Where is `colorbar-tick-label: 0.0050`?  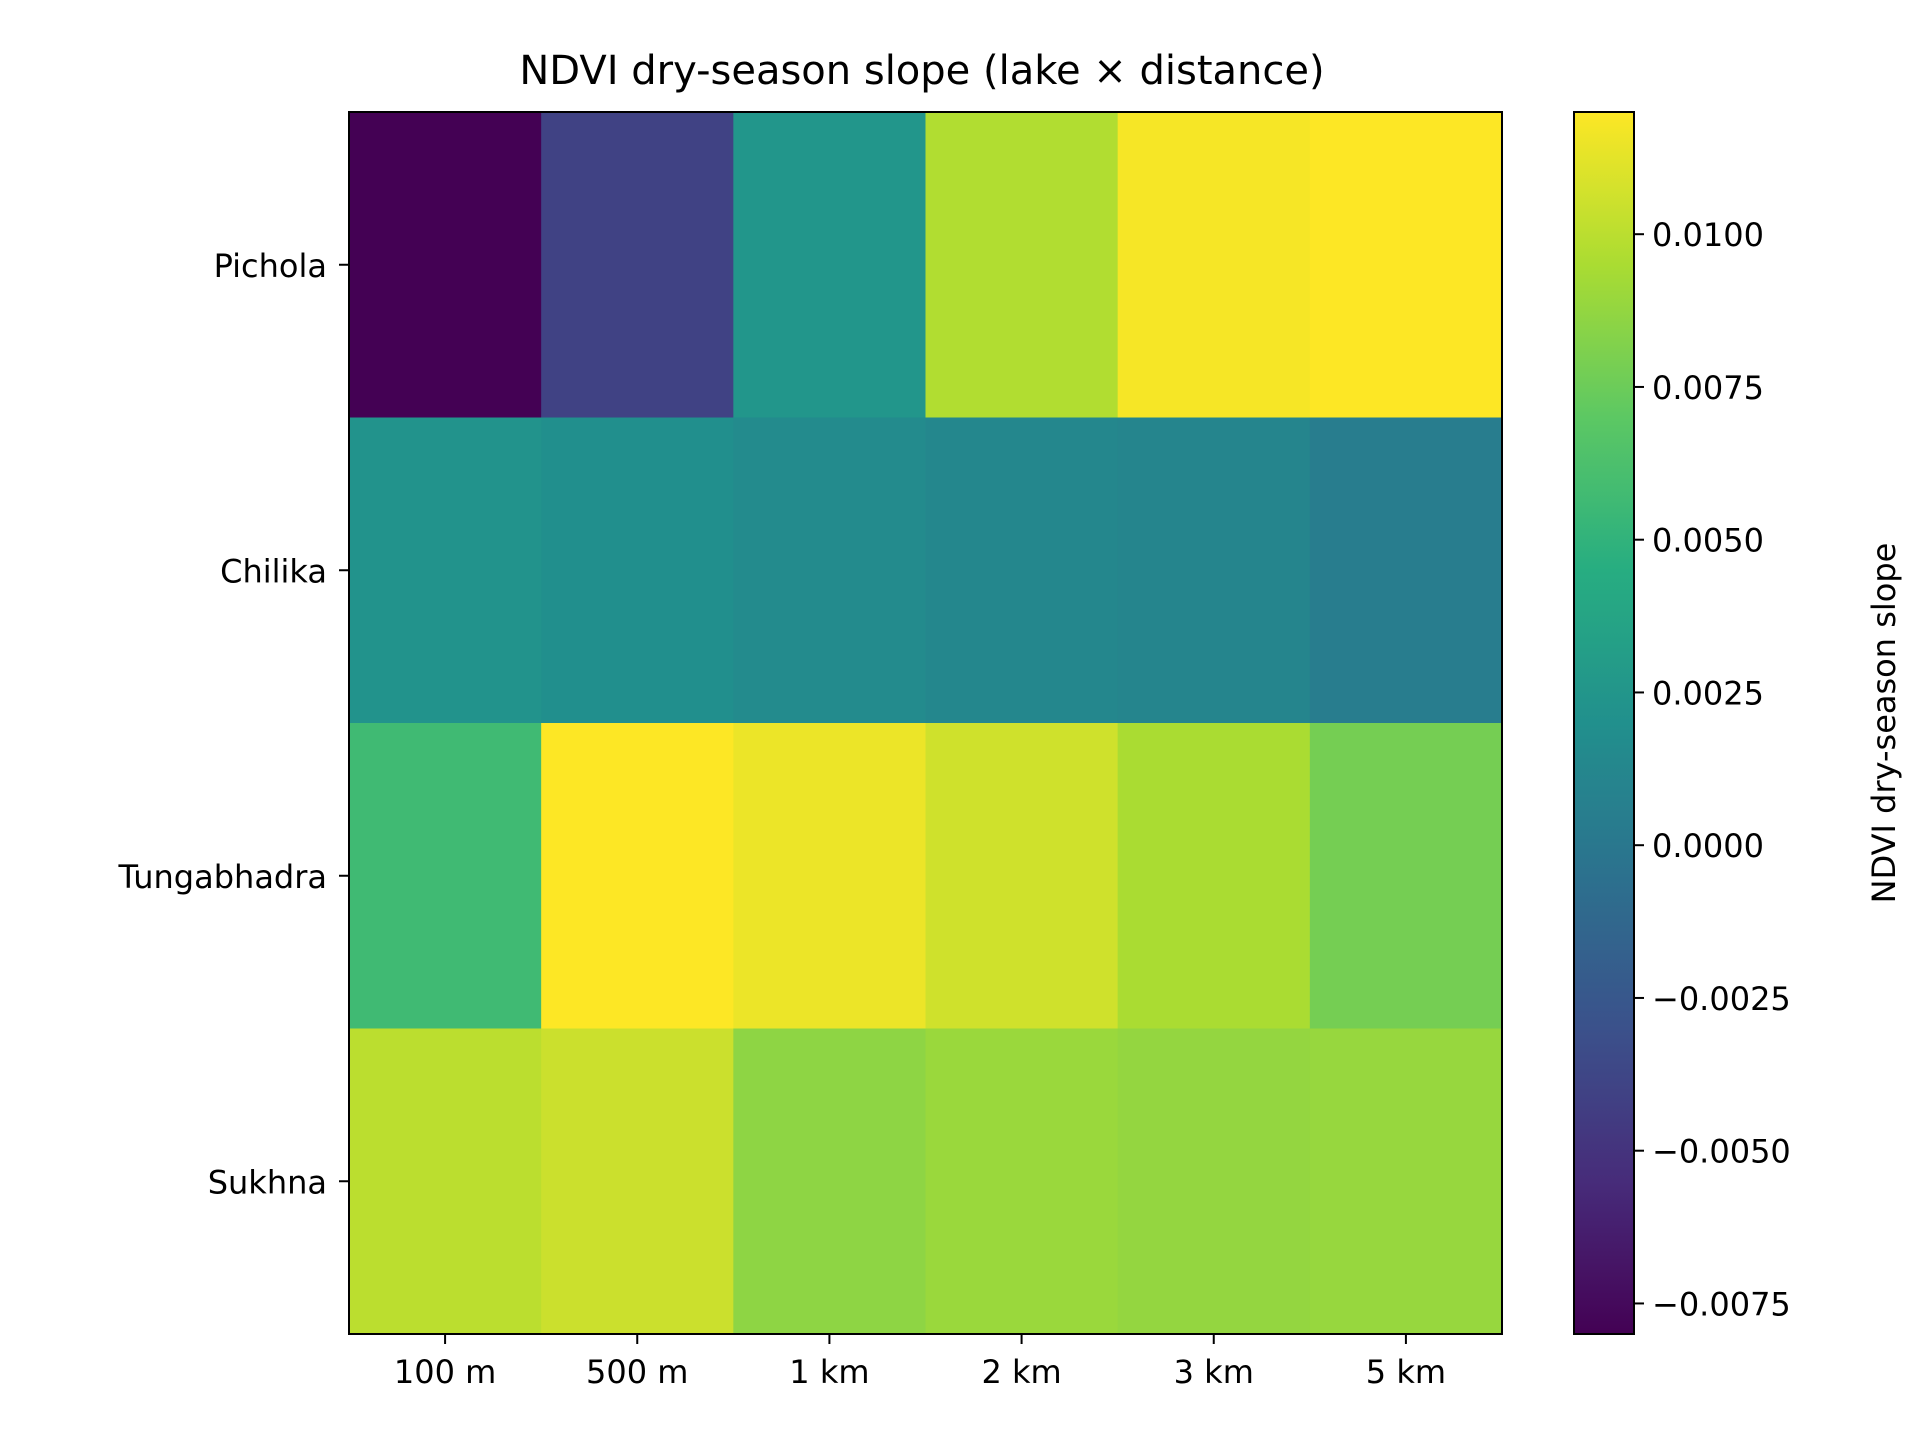
colorbar-tick-label: 0.0050 is located at coordinates (1708, 541).